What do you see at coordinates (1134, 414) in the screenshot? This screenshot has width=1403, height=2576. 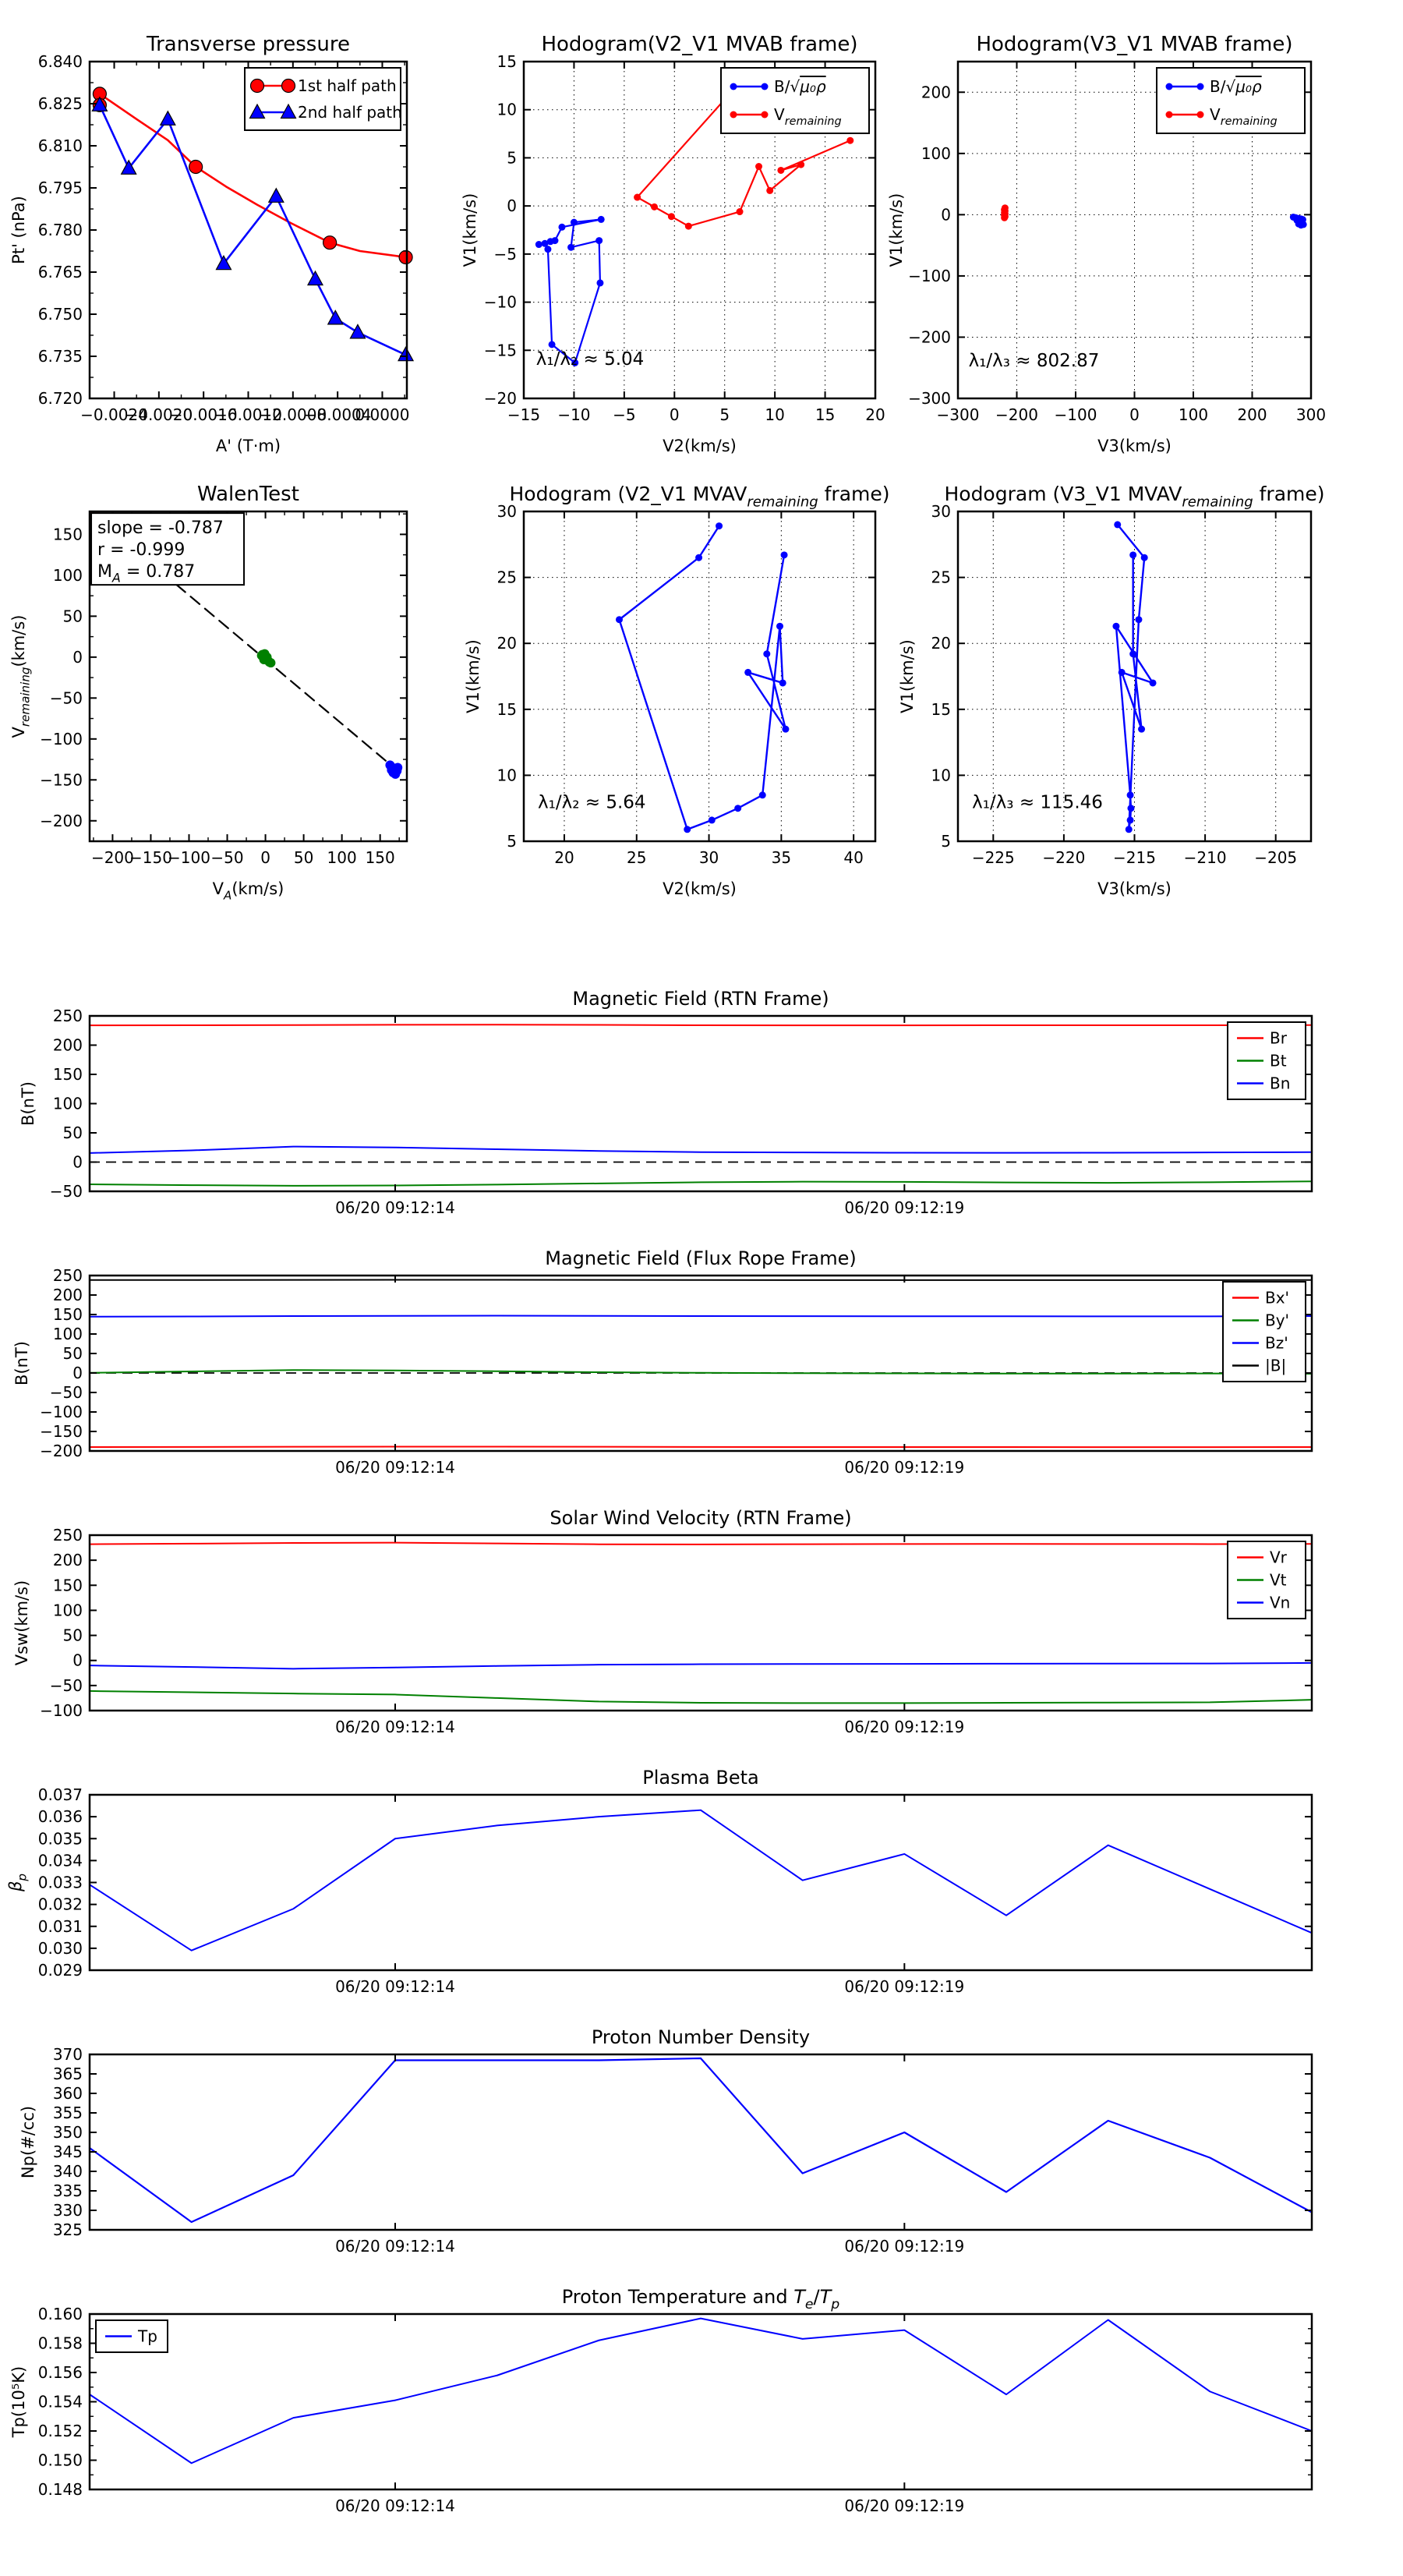 I see `hodogram-v3v1-mvab-xtick-label: 0` at bounding box center [1134, 414].